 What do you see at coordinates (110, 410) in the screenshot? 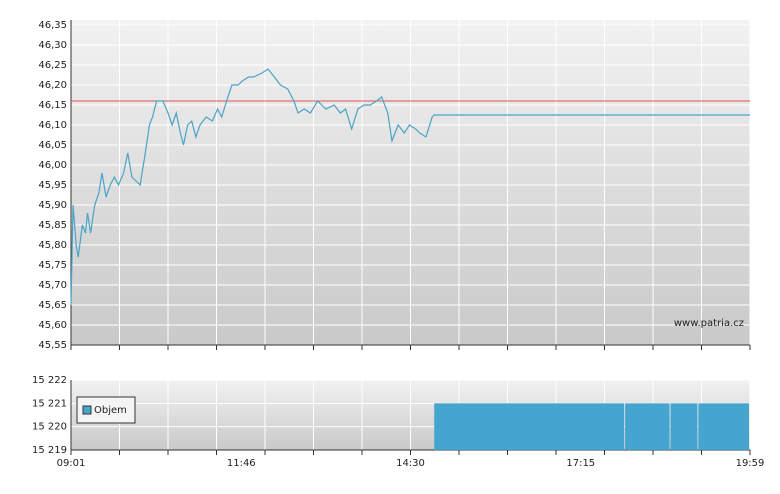
I see `legend-label: Objem` at bounding box center [110, 410].